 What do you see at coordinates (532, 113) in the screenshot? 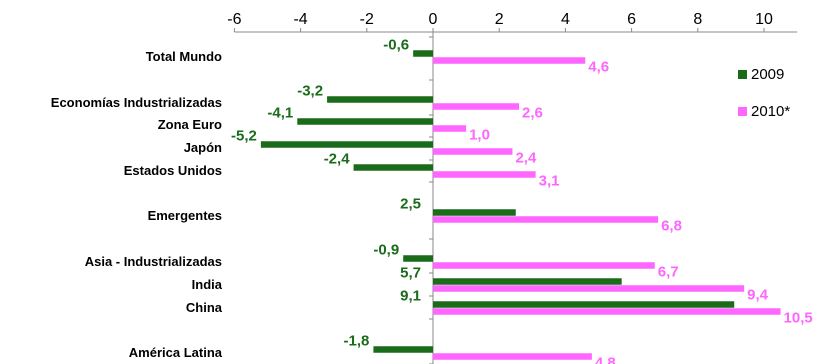
I see `data-label: 2,6` at bounding box center [532, 113].